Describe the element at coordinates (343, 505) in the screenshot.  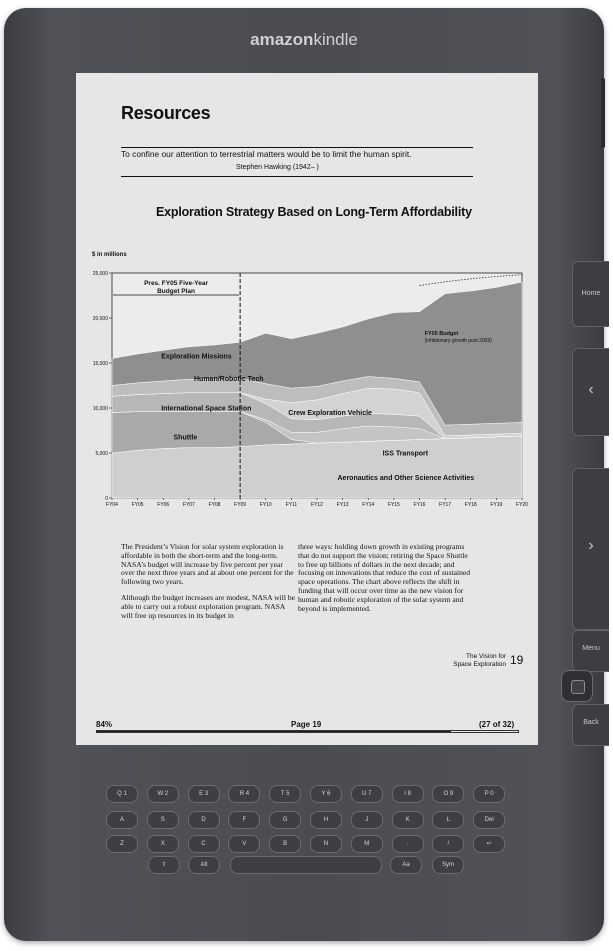
I see `x-tick-label: FY13` at that location.